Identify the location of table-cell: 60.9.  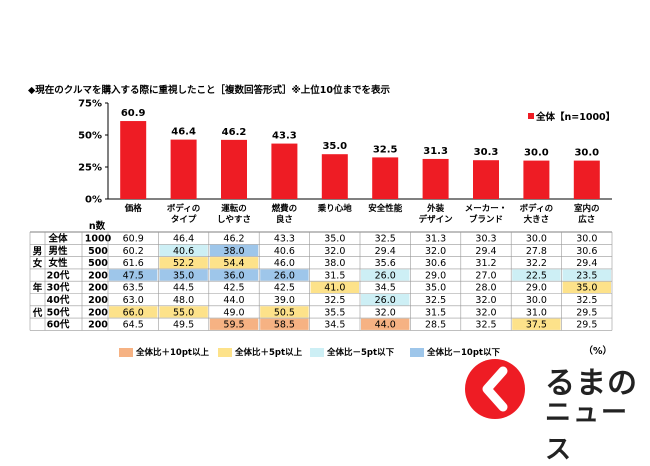
(133, 239).